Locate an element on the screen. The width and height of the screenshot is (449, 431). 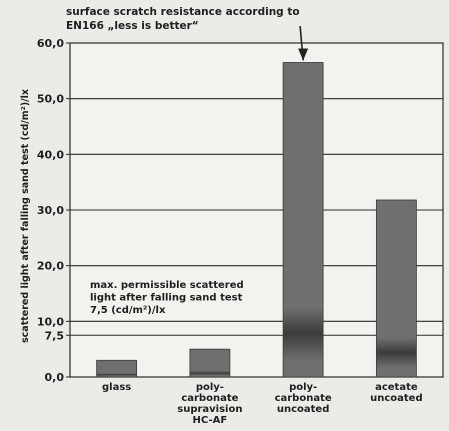
category-label-1-line-1: carbonate is located at coordinates (209, 398).